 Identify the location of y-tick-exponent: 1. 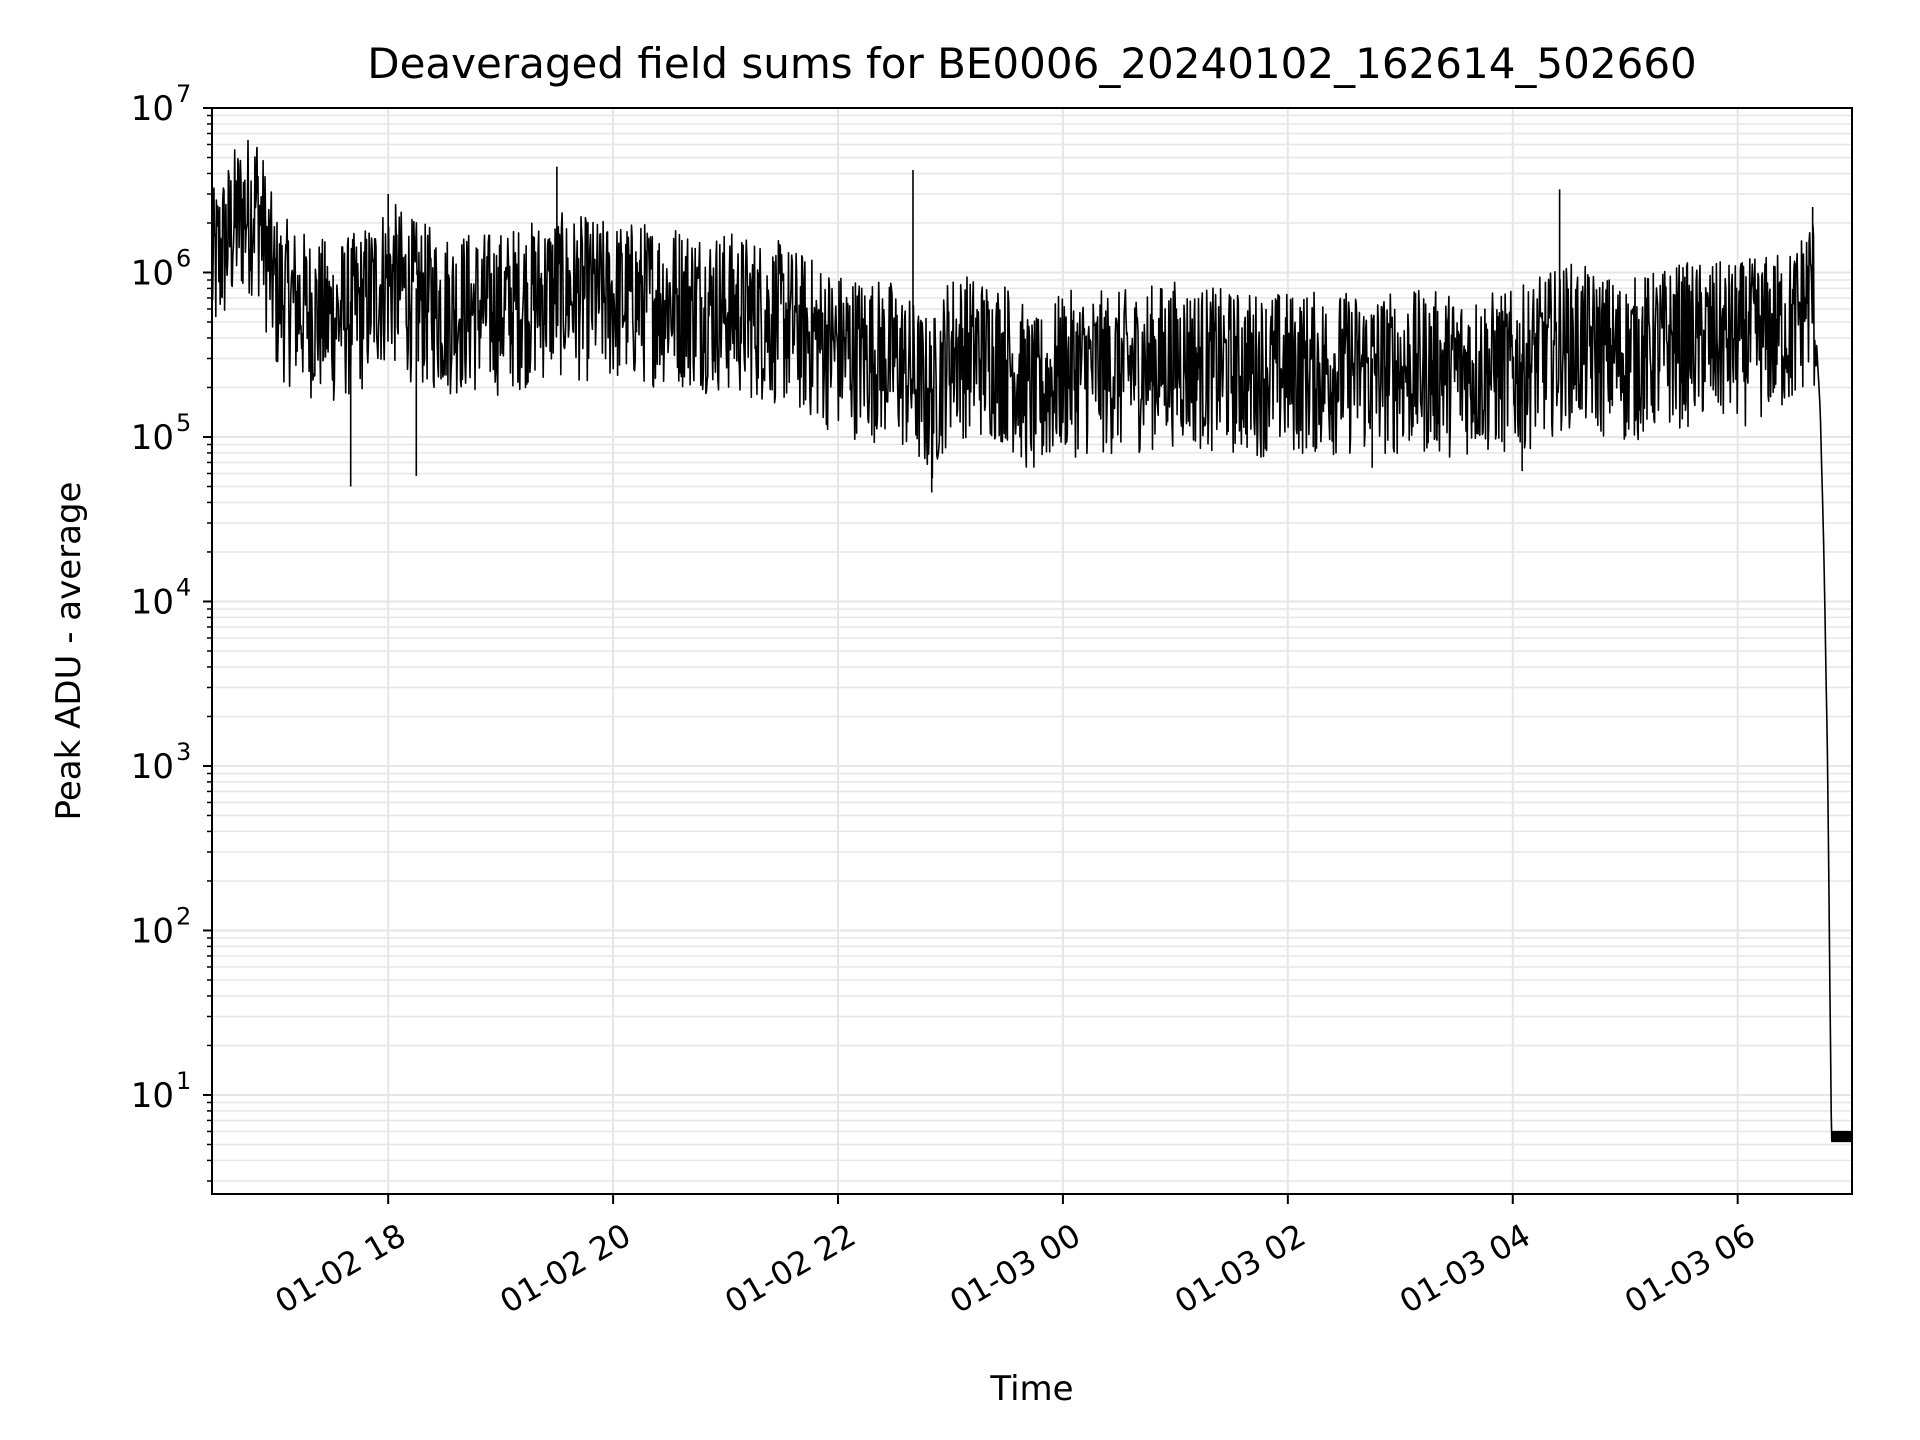
(183, 1081).